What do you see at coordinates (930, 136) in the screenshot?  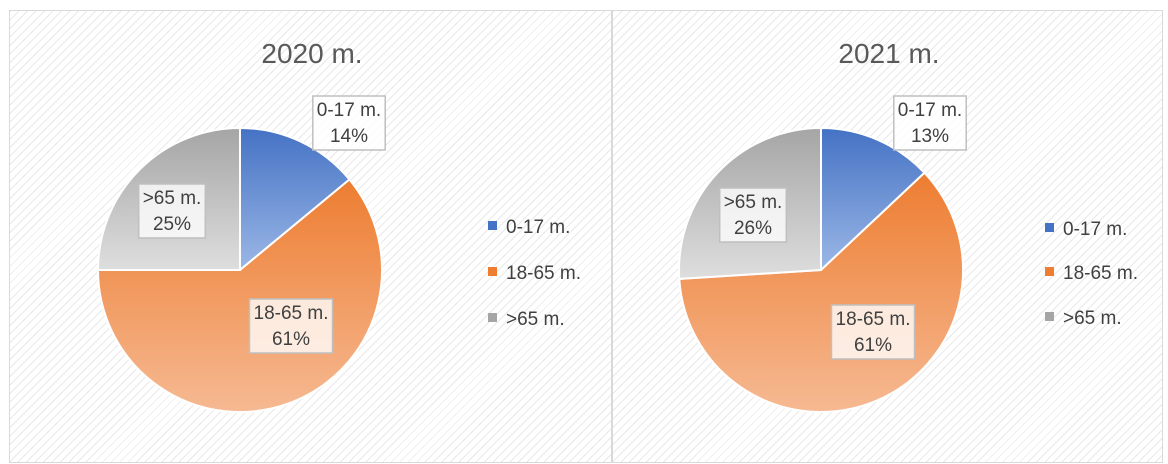 I see `data-label-percent: 13%` at bounding box center [930, 136].